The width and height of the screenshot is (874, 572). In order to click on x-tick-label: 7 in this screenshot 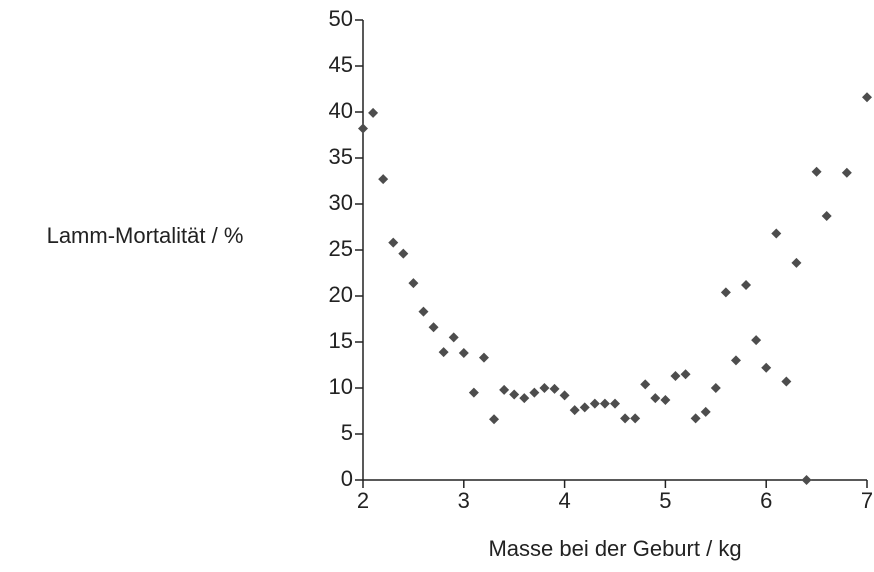, I will do `click(867, 500)`.